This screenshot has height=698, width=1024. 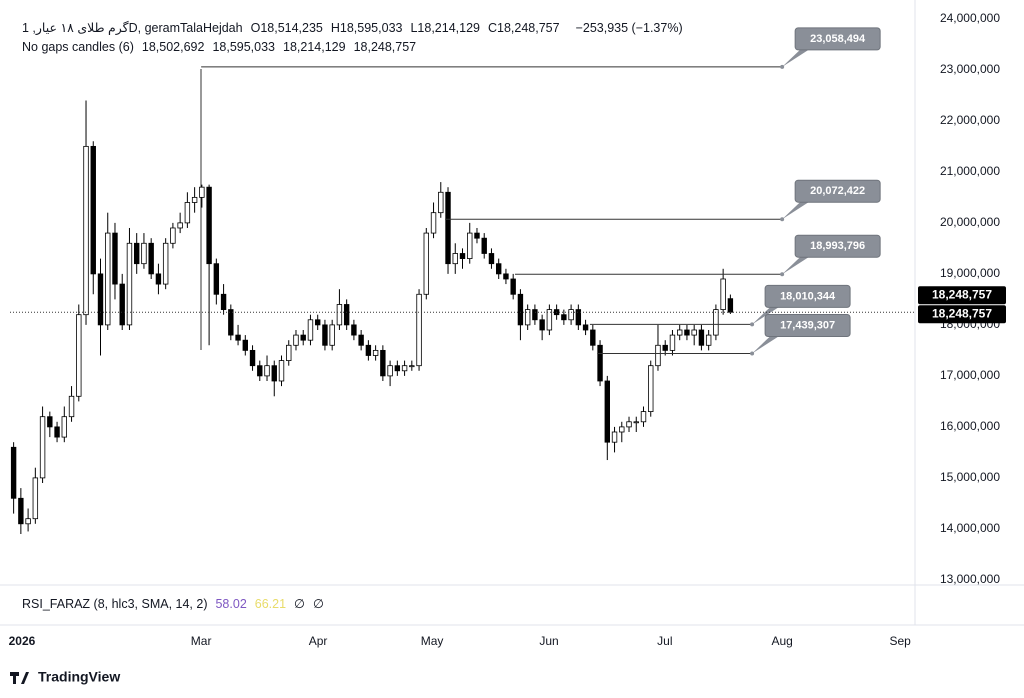 What do you see at coordinates (231, 604) in the screenshot?
I see `indicator-value: 58.02` at bounding box center [231, 604].